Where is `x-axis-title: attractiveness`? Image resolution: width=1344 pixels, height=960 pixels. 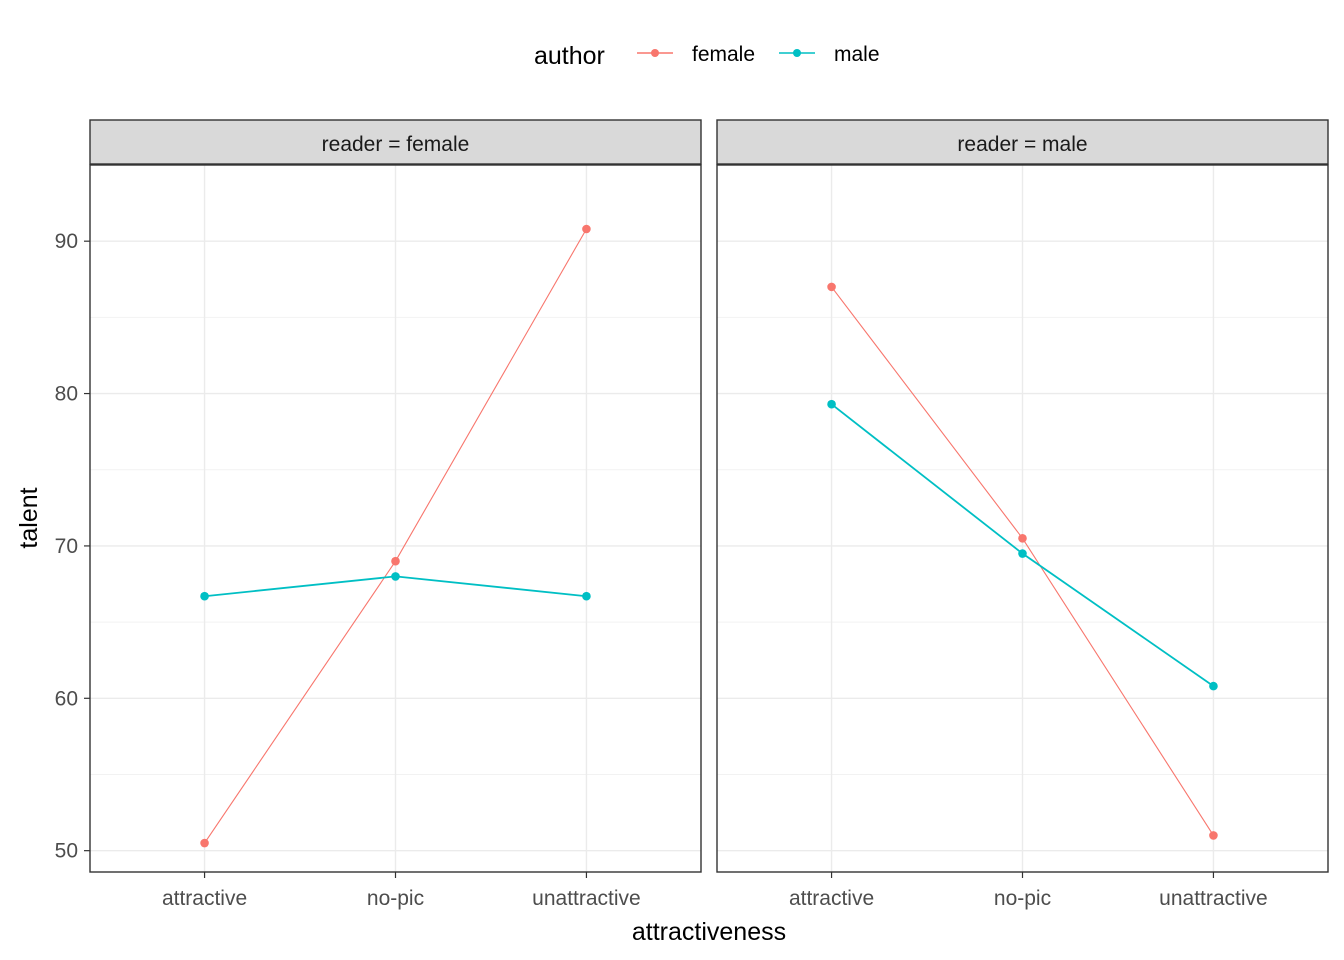 x-axis-title: attractiveness is located at coordinates (709, 932).